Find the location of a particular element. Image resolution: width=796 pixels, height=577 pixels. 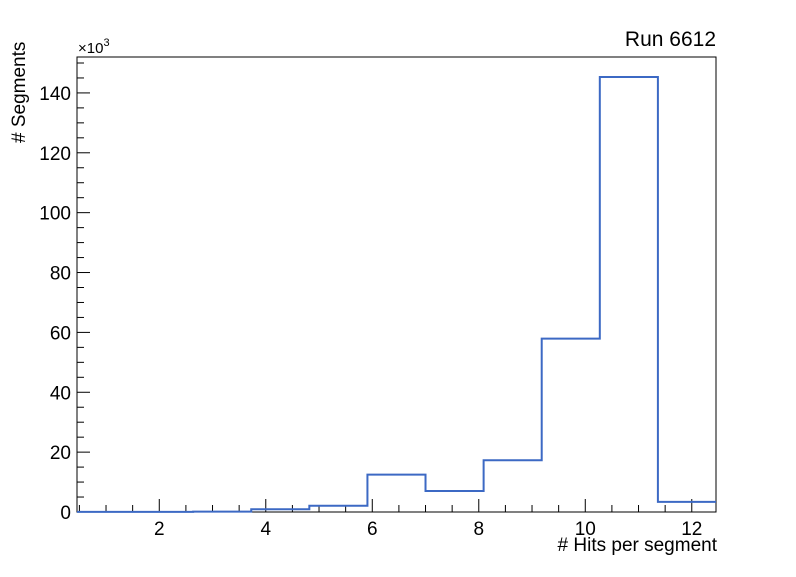

y-axis-multiplier: ×10³ is located at coordinates (94, 47).